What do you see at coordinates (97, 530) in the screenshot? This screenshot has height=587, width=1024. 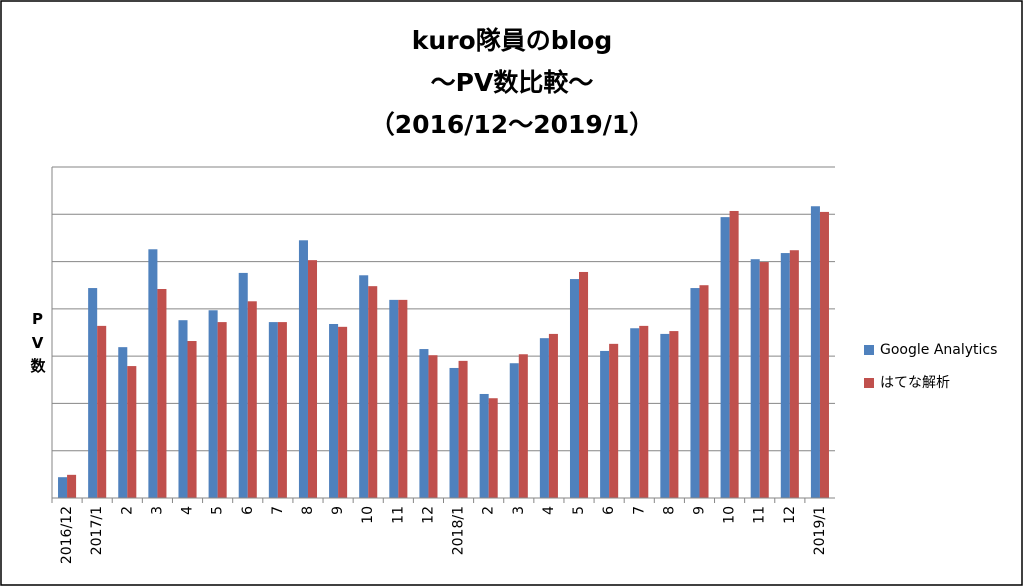 I see `x-tick-label: 2017/1` at bounding box center [97, 530].